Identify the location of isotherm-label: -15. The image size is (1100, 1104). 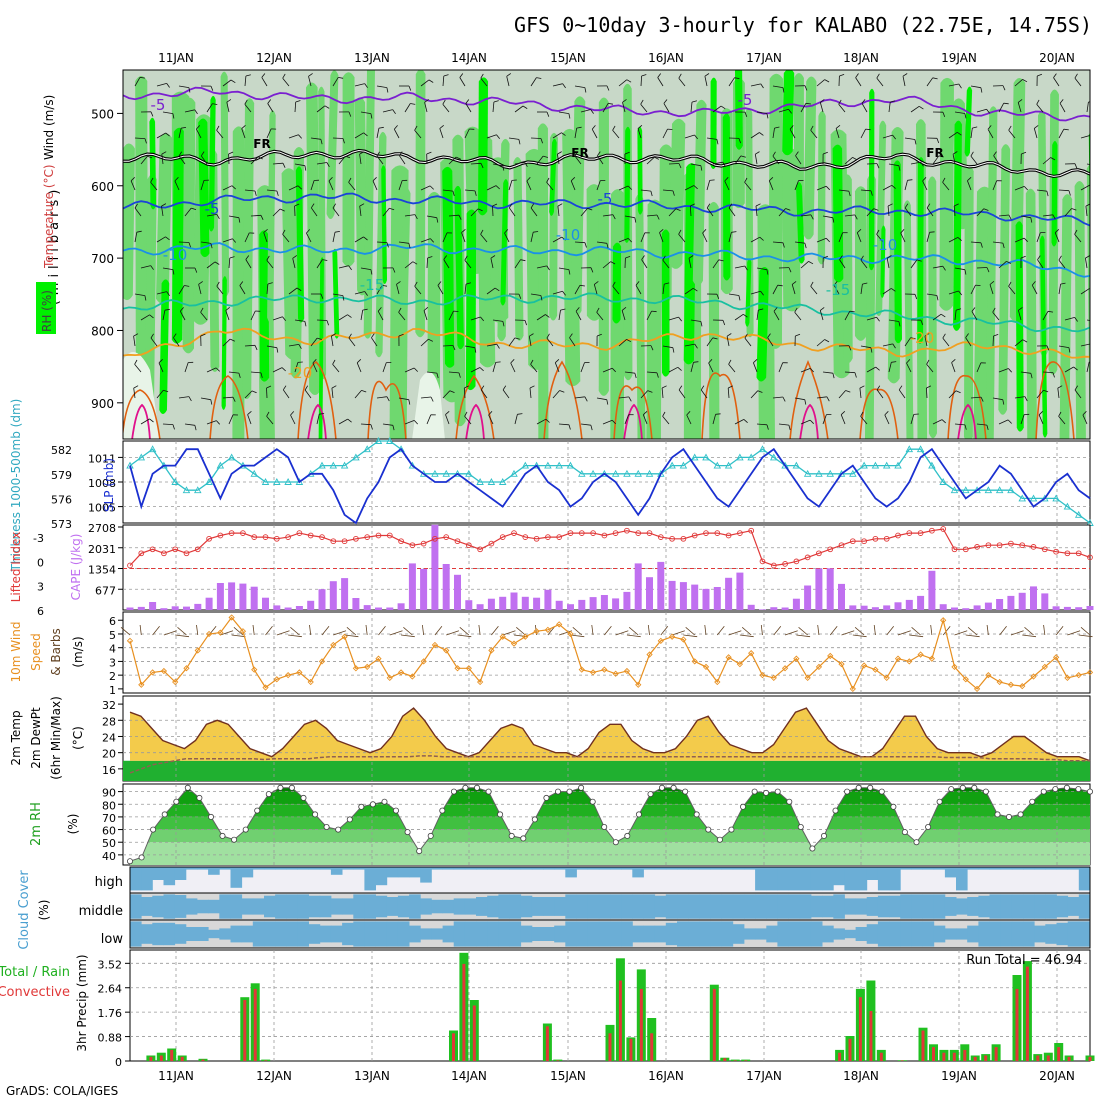
(372, 285).